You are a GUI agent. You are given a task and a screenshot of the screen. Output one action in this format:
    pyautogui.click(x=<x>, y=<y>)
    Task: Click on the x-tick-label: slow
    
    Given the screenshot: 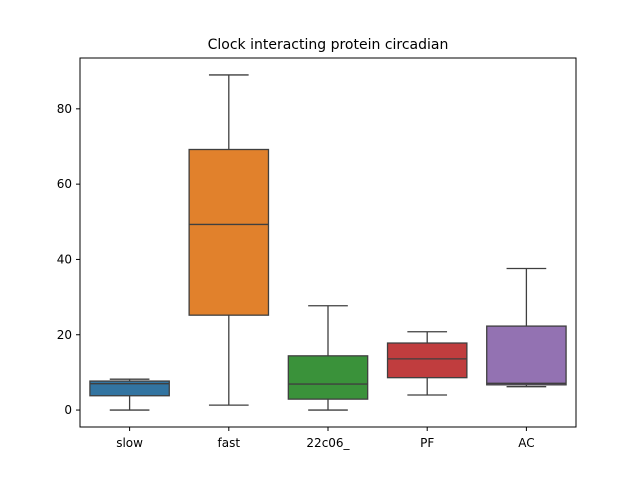 What is the action you would take?
    pyautogui.click(x=129, y=443)
    